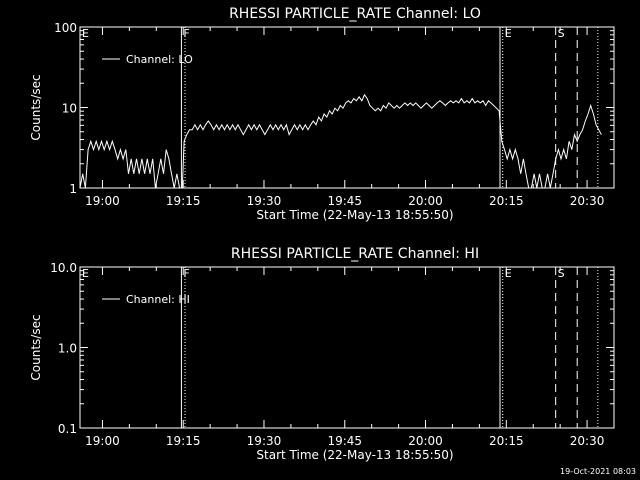  I want to click on plot-timestamp: 19-Oct-2021 08:03, so click(598, 471).